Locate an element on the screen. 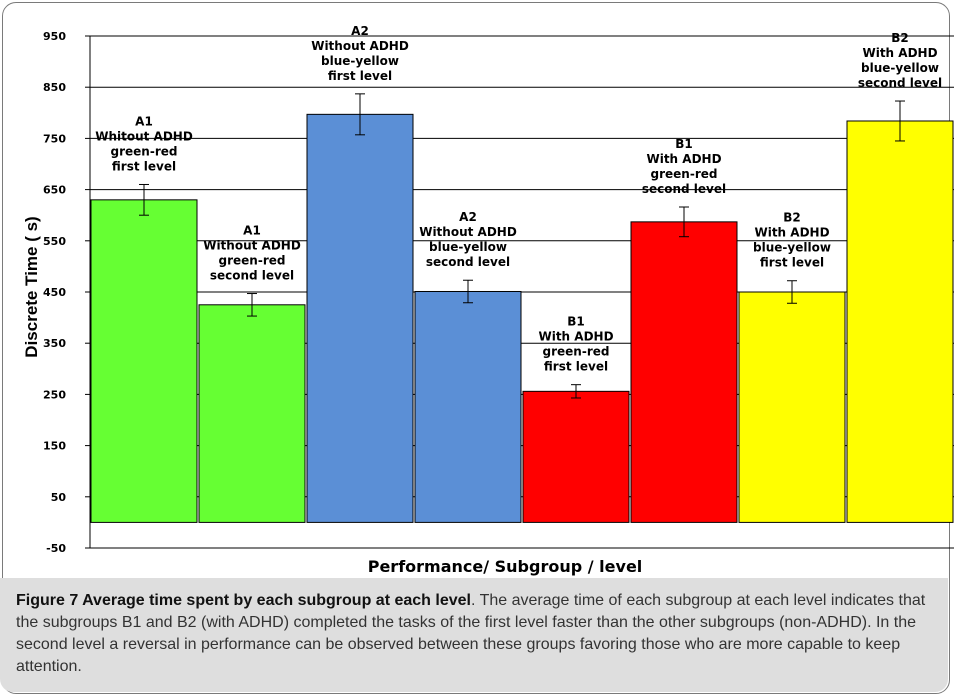  y-tick-label: 50 is located at coordinates (59, 497).